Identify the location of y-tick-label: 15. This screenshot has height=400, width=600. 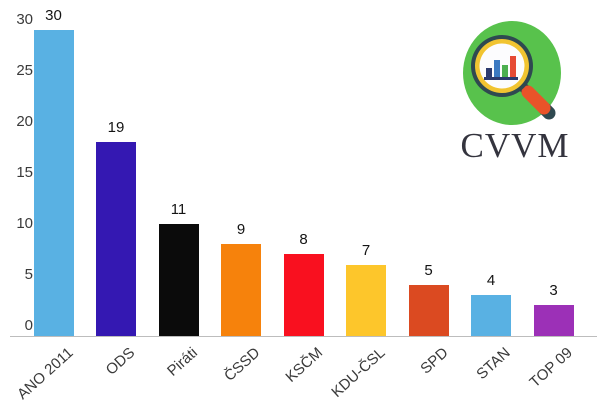
(24, 172).